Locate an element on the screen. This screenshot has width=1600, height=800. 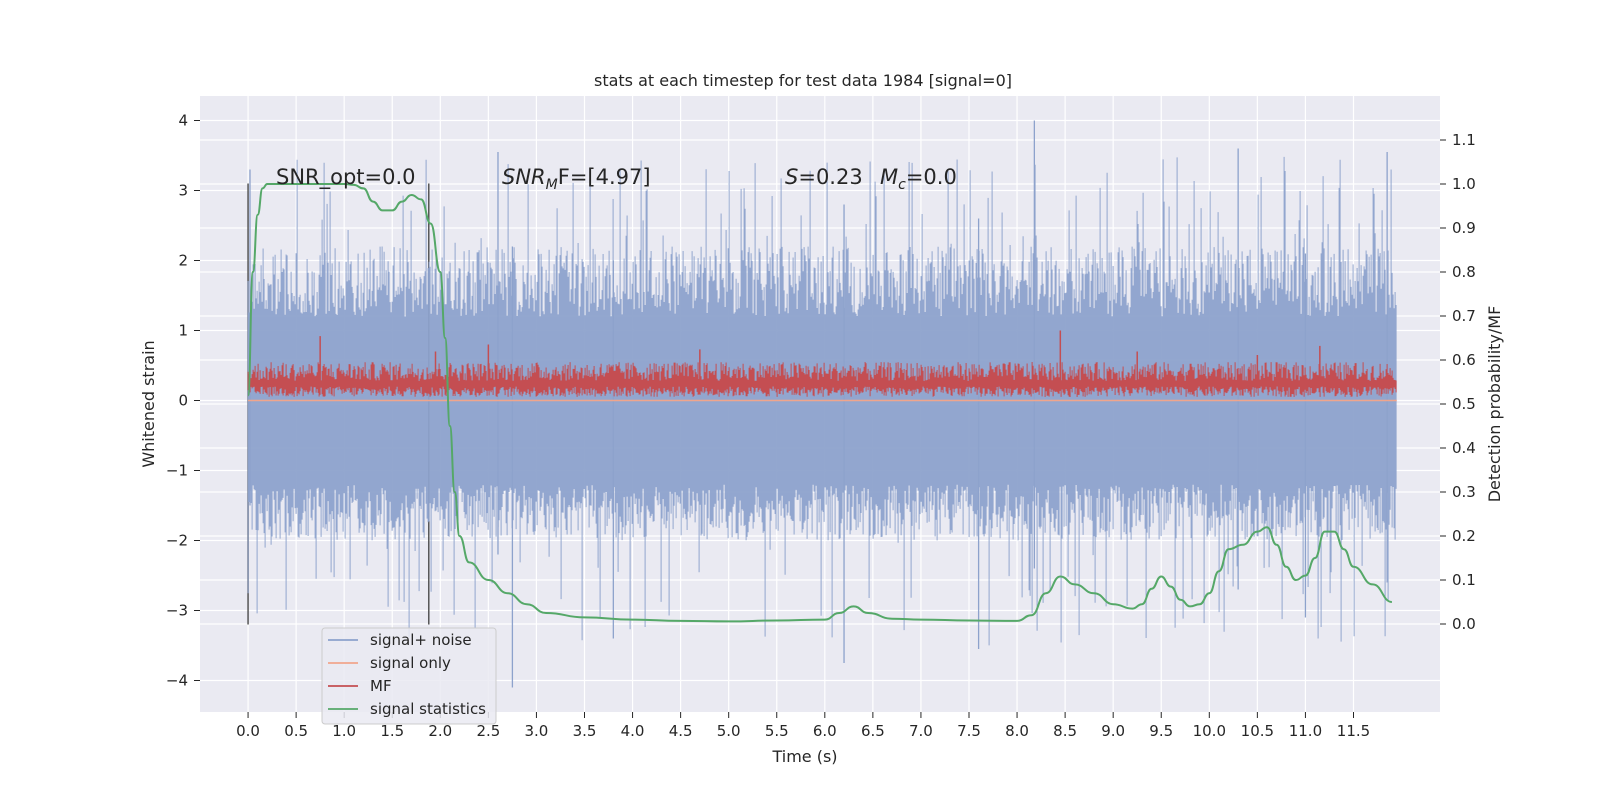
y-left-tick-label-0: −4 is located at coordinates (177, 681).